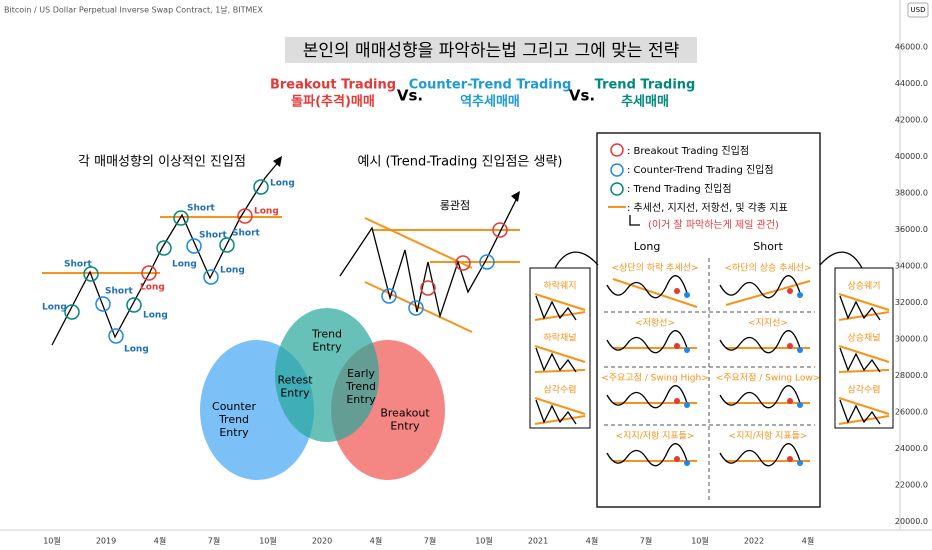 Image resolution: width=932 pixels, height=550 pixels. What do you see at coordinates (326, 341) in the screenshot?
I see `venn-label: Trend Entry` at bounding box center [326, 341].